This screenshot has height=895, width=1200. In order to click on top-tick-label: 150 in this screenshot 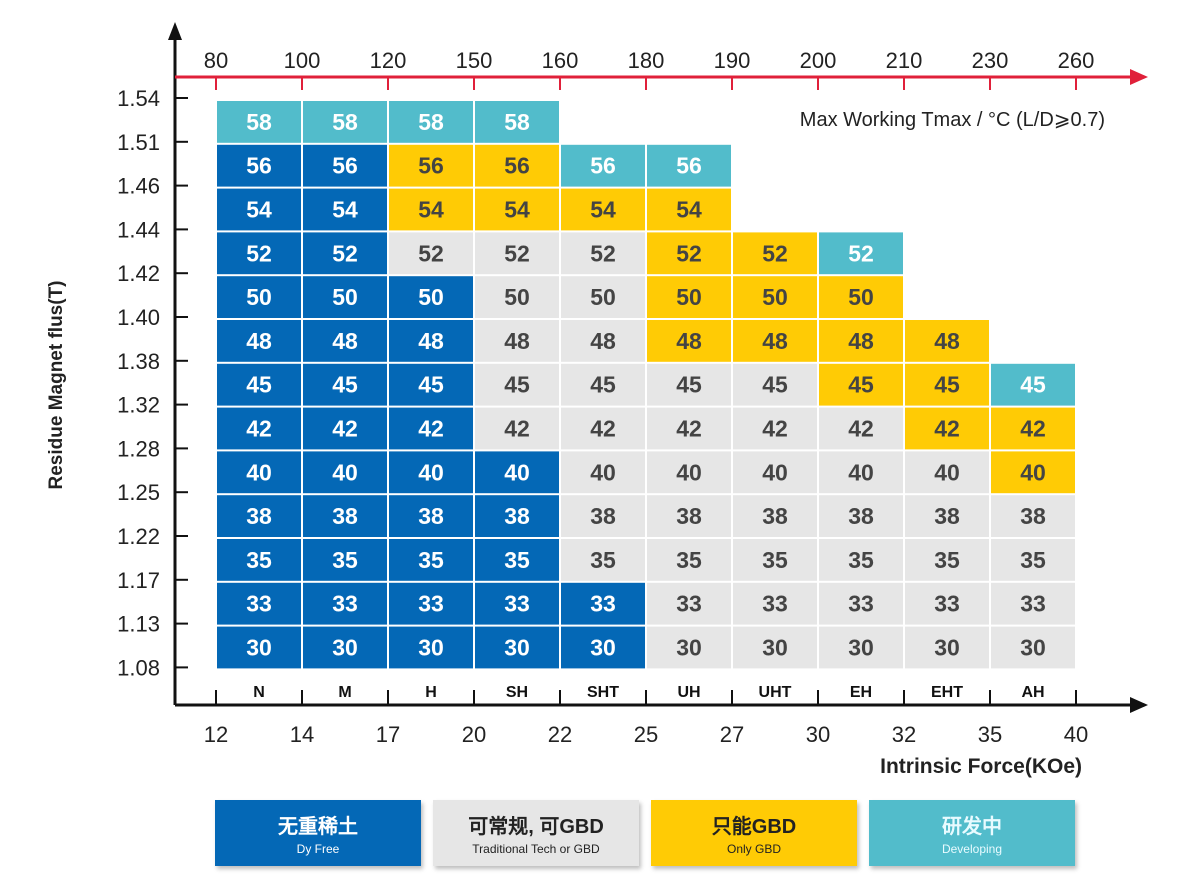, I will do `click(474, 60)`.